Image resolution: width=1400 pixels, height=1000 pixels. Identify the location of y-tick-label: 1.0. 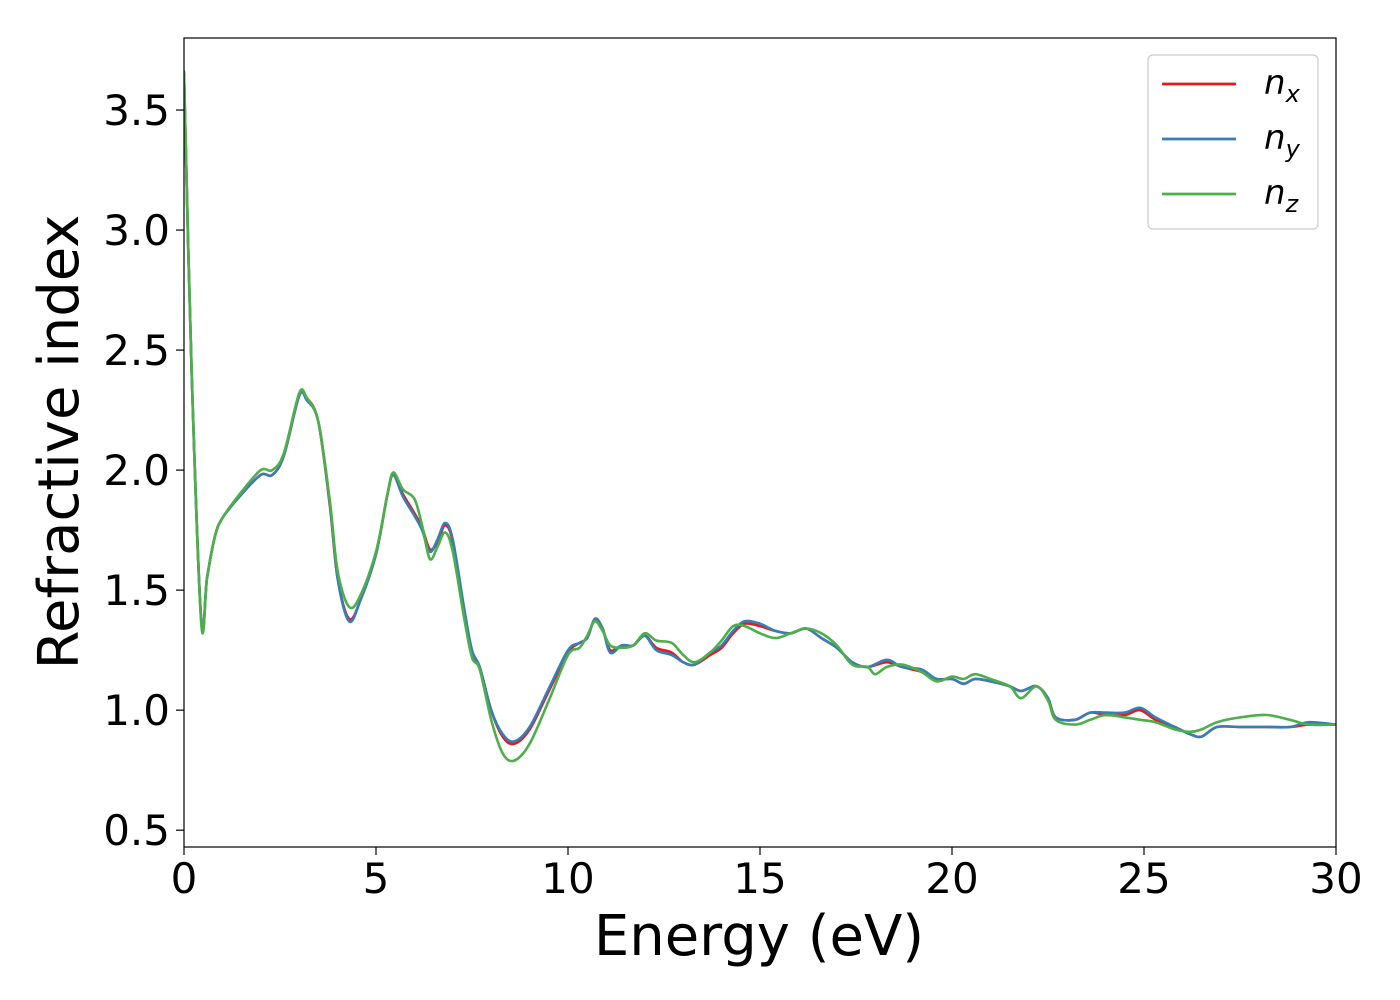
(136, 710).